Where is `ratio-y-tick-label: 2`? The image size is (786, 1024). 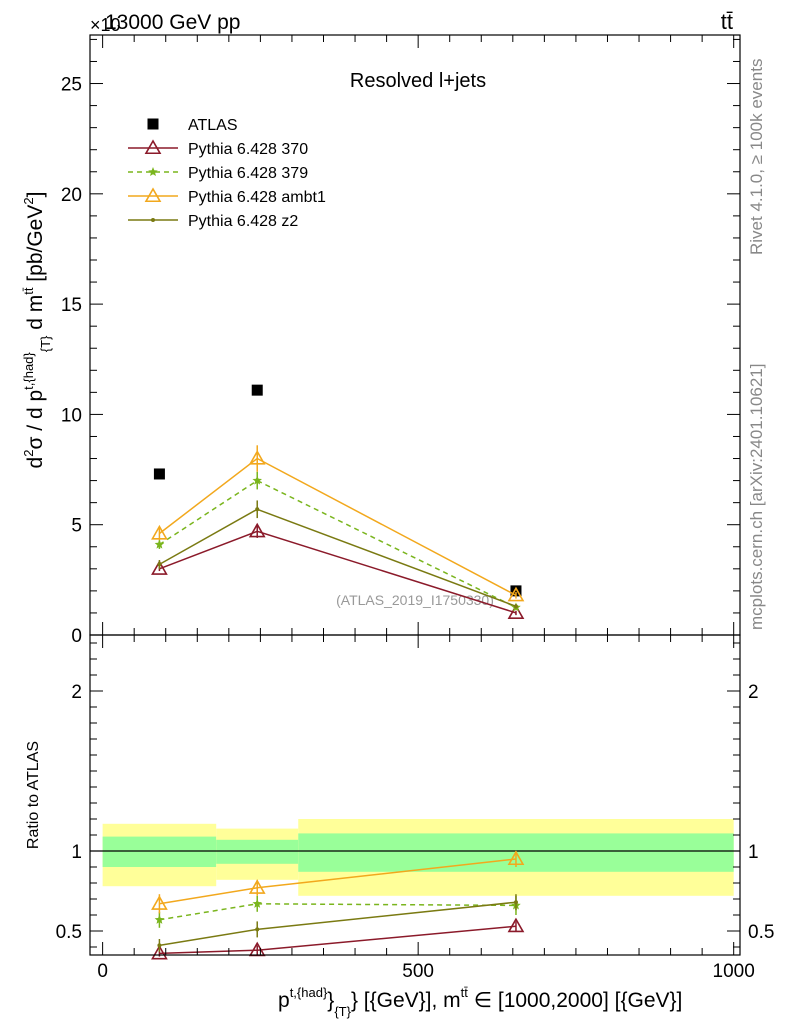
ratio-y-tick-label: 2 is located at coordinates (76, 692).